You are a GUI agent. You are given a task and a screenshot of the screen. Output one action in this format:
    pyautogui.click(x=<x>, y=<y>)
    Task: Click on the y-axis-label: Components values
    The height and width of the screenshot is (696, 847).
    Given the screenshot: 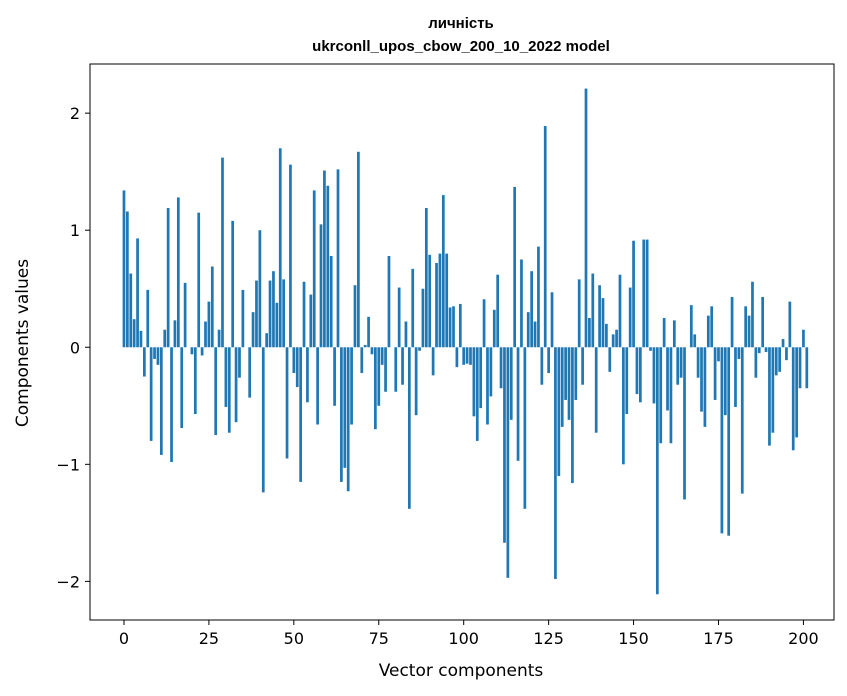 What is the action you would take?
    pyautogui.click(x=23, y=343)
    